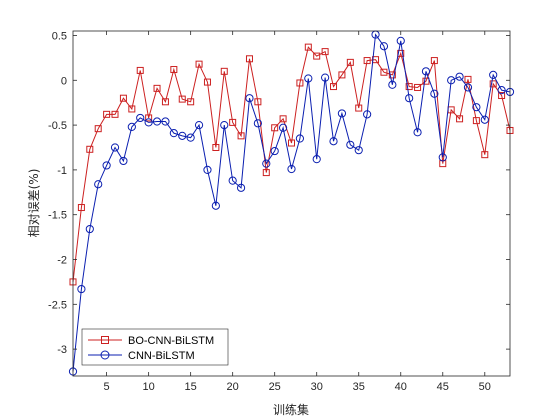 This screenshot has height=420, width=560. I want to click on y-tick-label: 0, so click(64, 81).